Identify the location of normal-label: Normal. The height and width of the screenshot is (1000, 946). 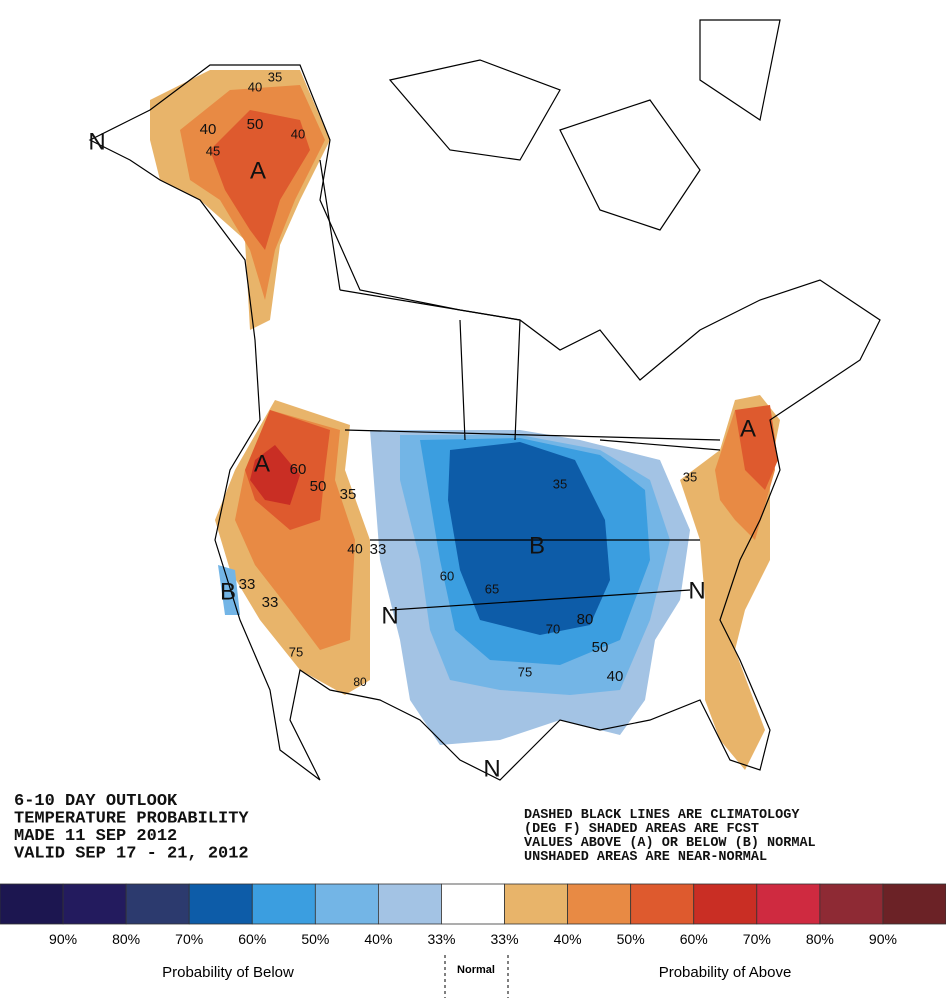
(476, 970).